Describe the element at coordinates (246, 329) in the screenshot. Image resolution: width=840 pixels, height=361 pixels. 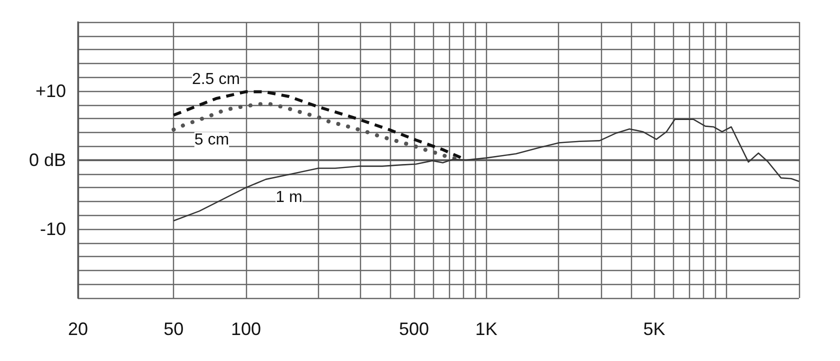
I see `x-tick-label: 100` at that location.